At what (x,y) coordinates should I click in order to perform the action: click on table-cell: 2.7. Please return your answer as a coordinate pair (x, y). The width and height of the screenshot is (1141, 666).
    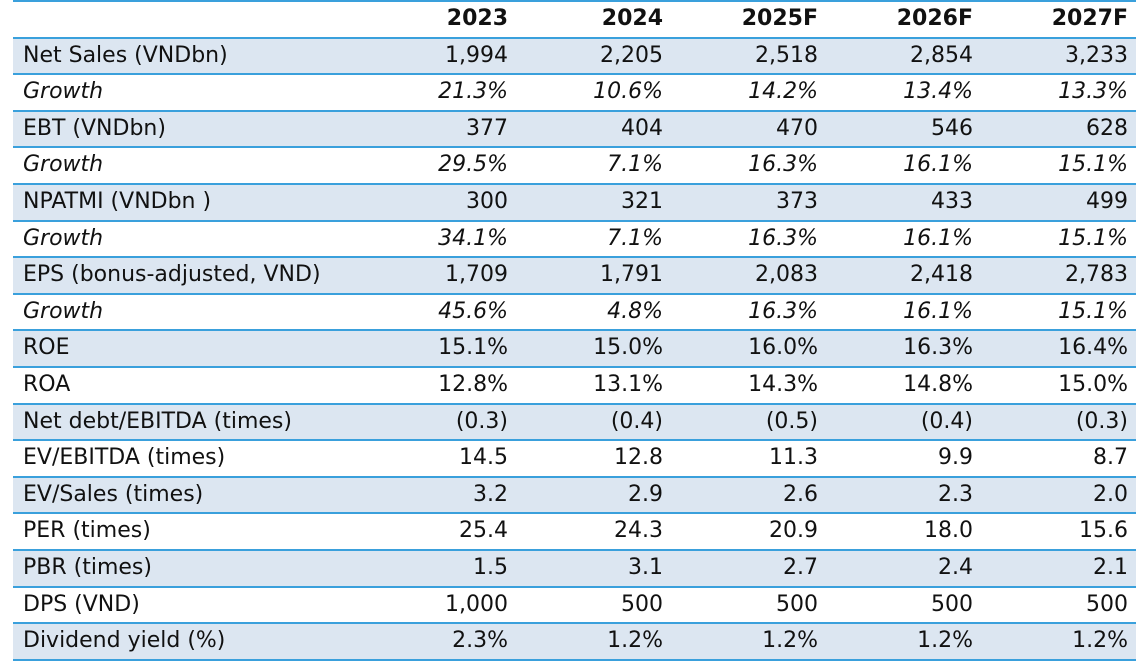
    Looking at the image, I should click on (748, 567).